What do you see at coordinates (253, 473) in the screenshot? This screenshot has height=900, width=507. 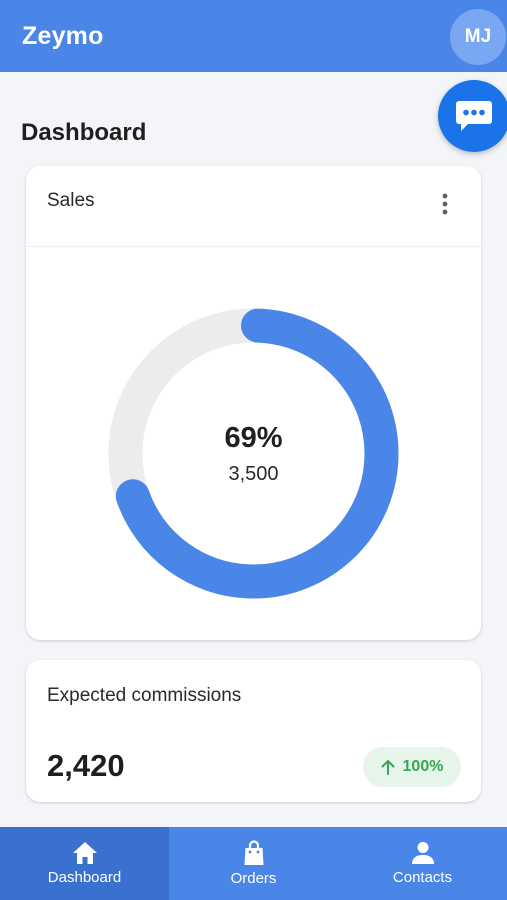 I see `sales-value: 3,500` at bounding box center [253, 473].